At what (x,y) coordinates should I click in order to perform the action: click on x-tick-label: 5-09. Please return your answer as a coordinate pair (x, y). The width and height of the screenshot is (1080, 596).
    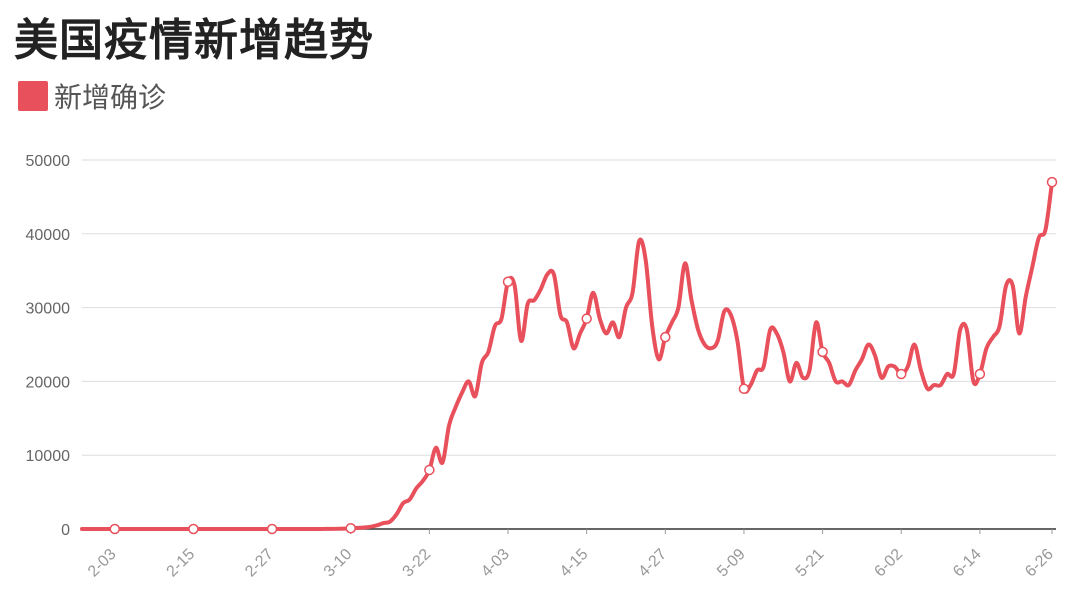
    Looking at the image, I should click on (731, 563).